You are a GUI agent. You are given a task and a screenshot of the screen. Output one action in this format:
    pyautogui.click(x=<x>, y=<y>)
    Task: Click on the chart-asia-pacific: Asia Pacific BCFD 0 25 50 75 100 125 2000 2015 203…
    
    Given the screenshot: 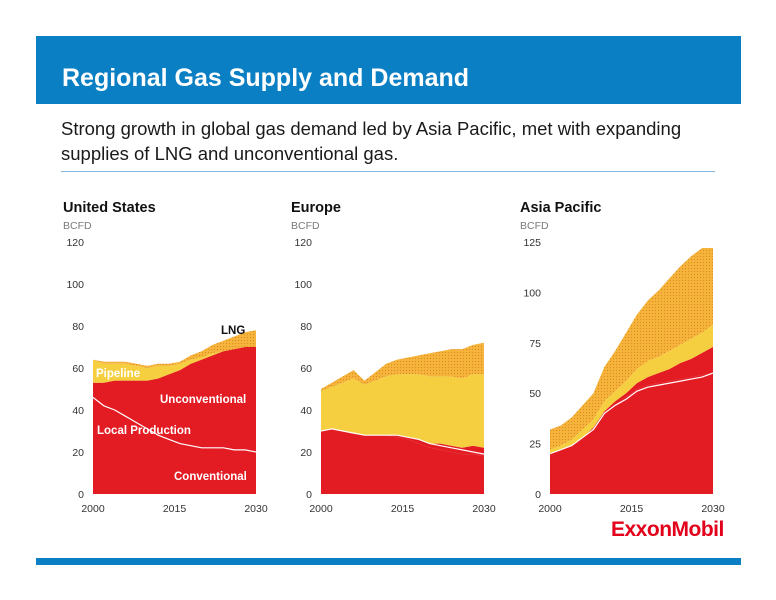 What is the action you would take?
    pyautogui.click(x=622, y=357)
    